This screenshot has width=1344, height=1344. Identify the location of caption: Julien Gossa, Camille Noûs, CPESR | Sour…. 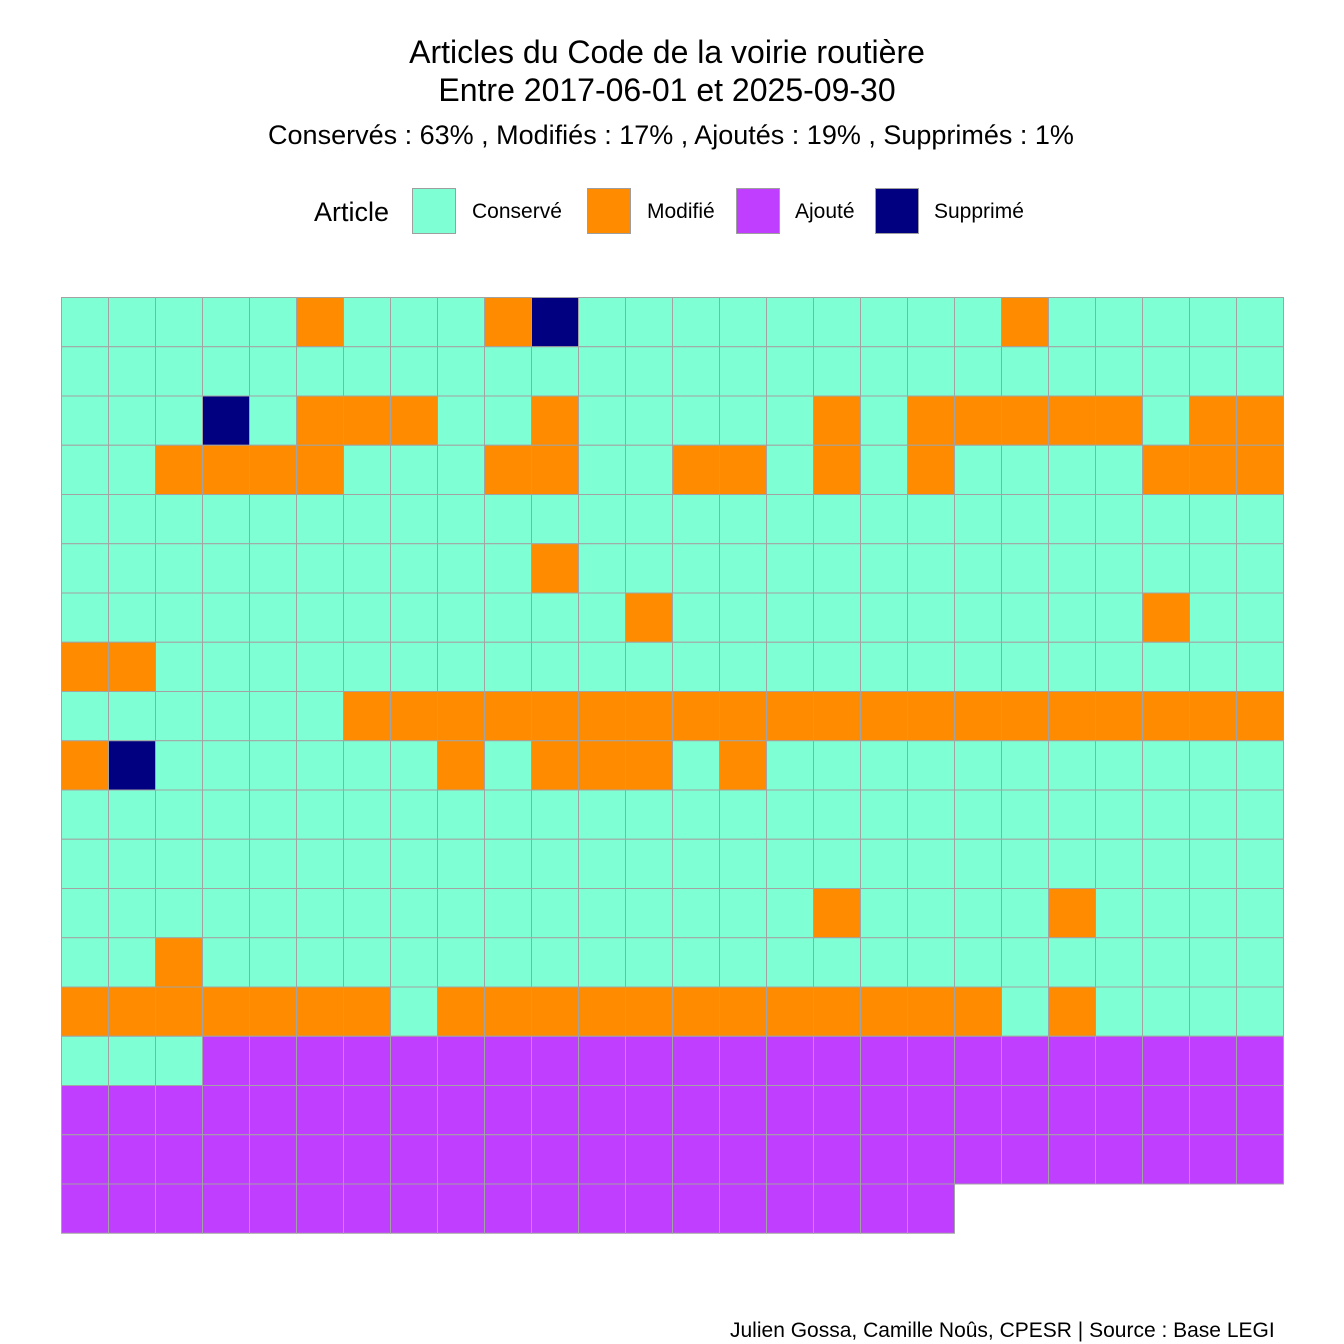
(1002, 1330).